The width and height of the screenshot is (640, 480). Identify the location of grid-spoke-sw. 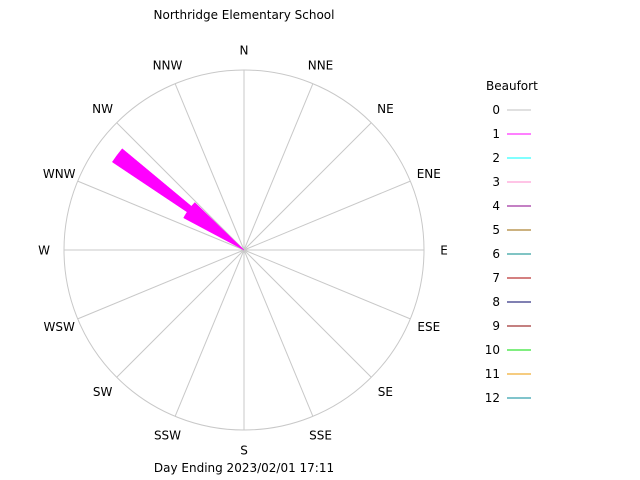
(180, 313).